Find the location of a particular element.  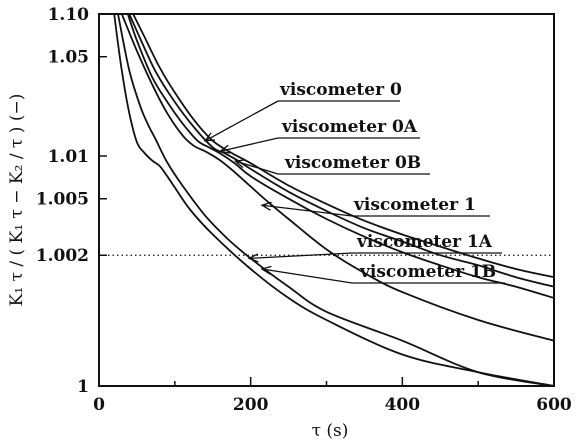

callout-label: viscometer 0A is located at coordinates (349, 127).